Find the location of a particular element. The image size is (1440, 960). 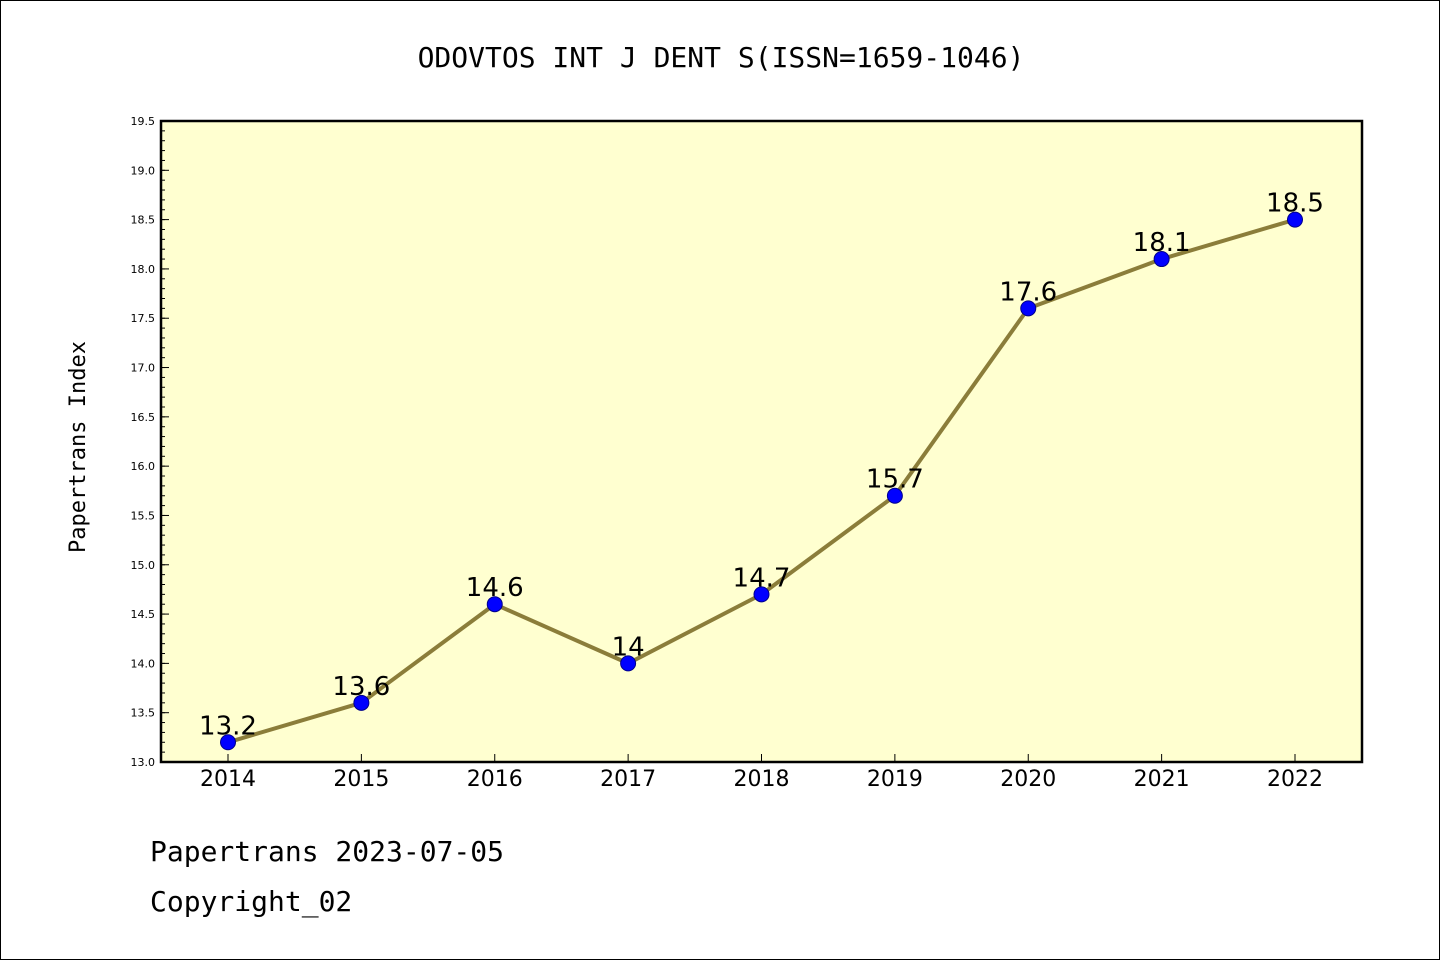

y-tick-label: 19.5 is located at coordinates (143, 121).